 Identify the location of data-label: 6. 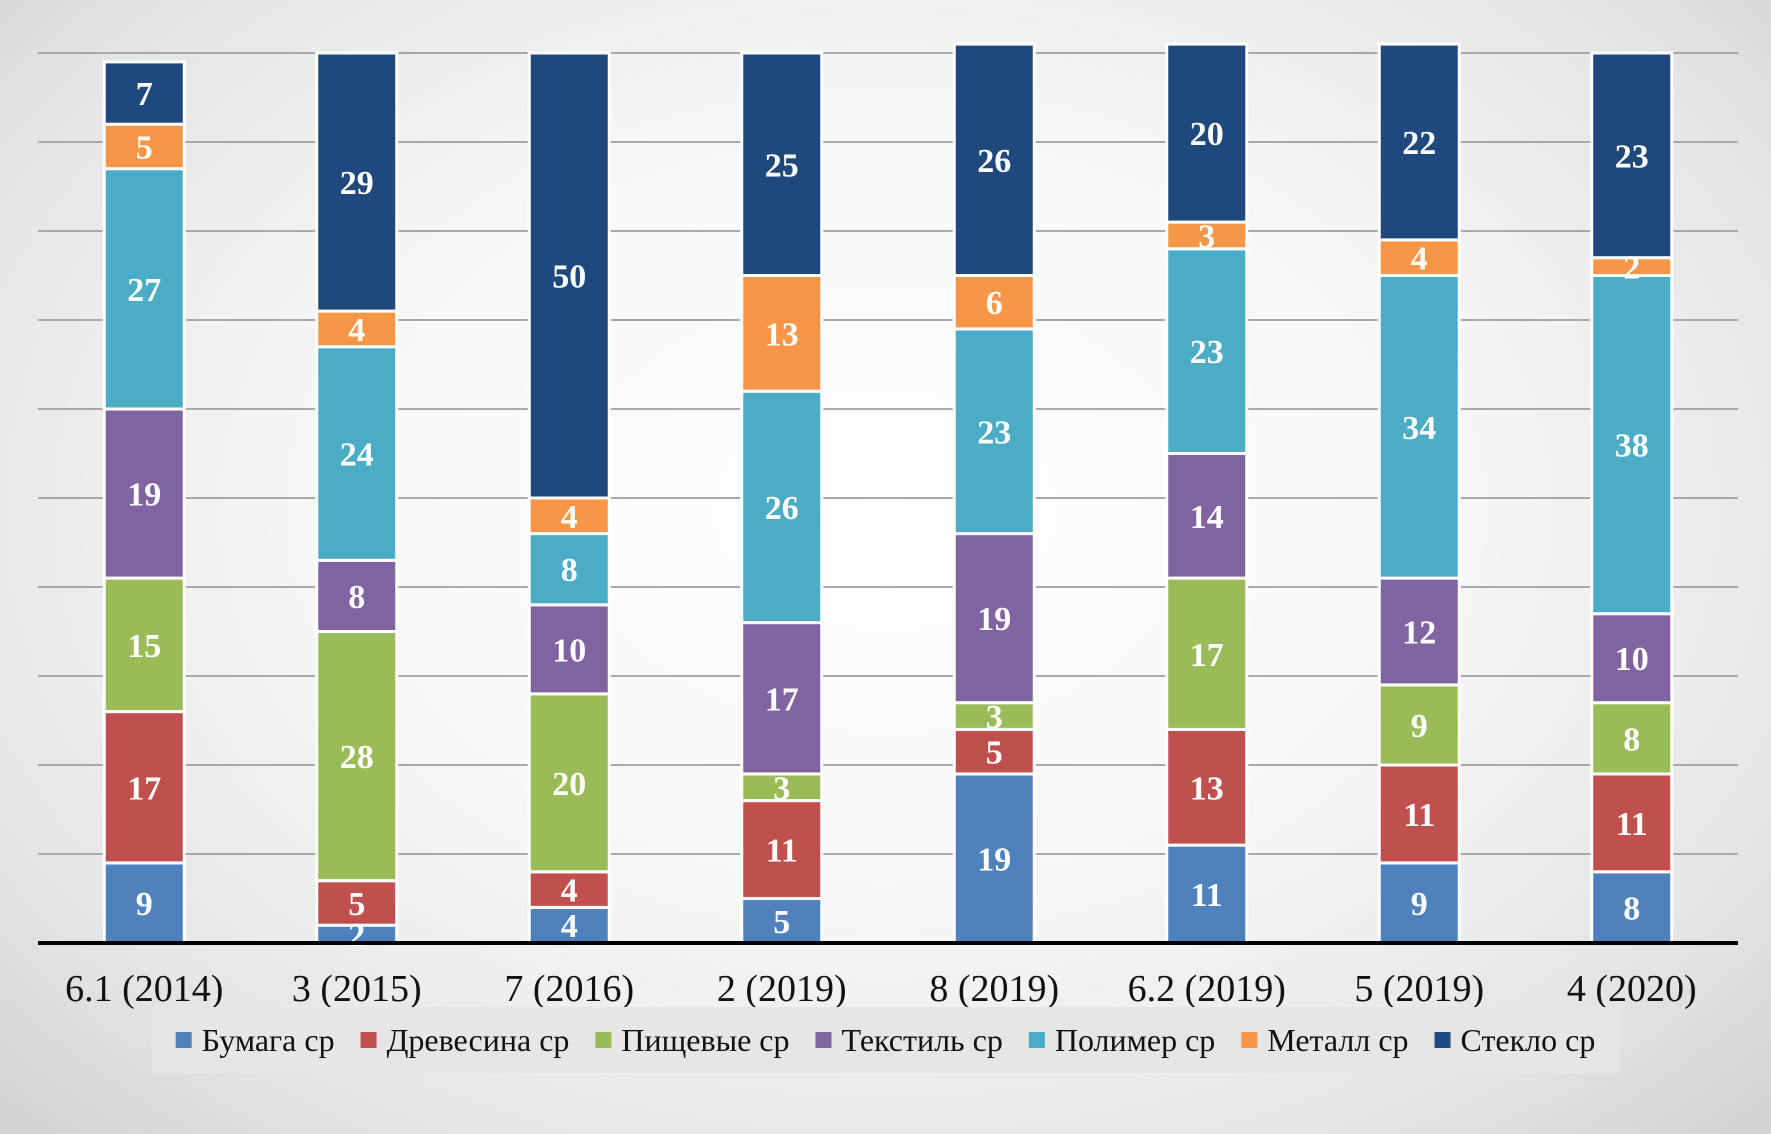
(994, 303).